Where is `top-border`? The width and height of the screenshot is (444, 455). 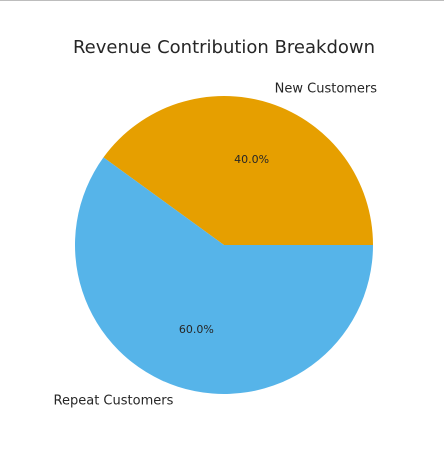
top-border is located at coordinates (222, 0).